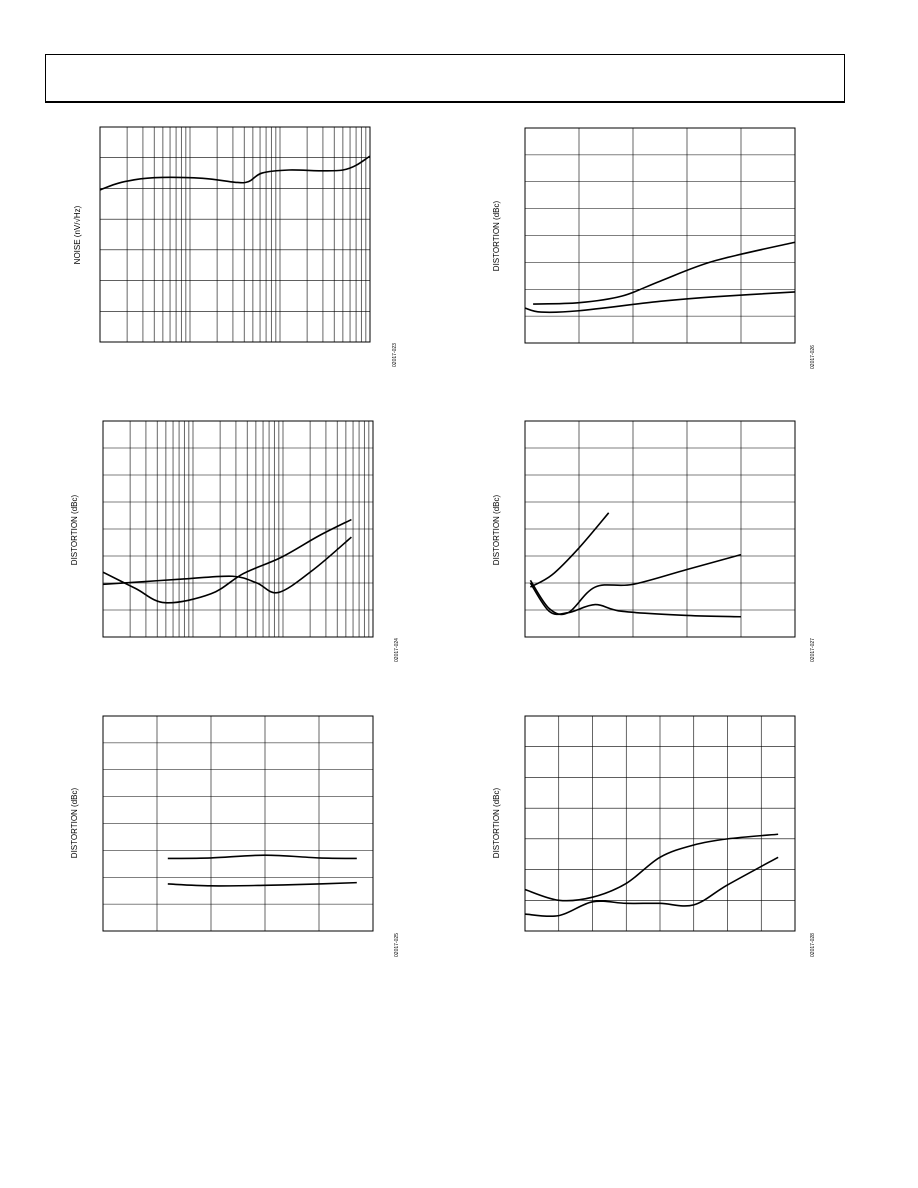  What do you see at coordinates (397, 650) in the screenshot?
I see `figure-id: 02017-024` at bounding box center [397, 650].